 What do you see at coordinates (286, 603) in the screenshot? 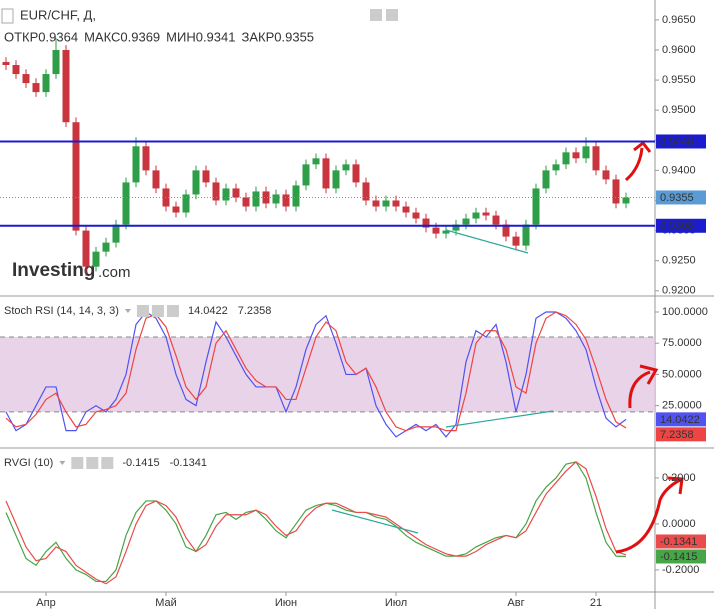
I see `x-tick-label: Июн` at bounding box center [286, 603].